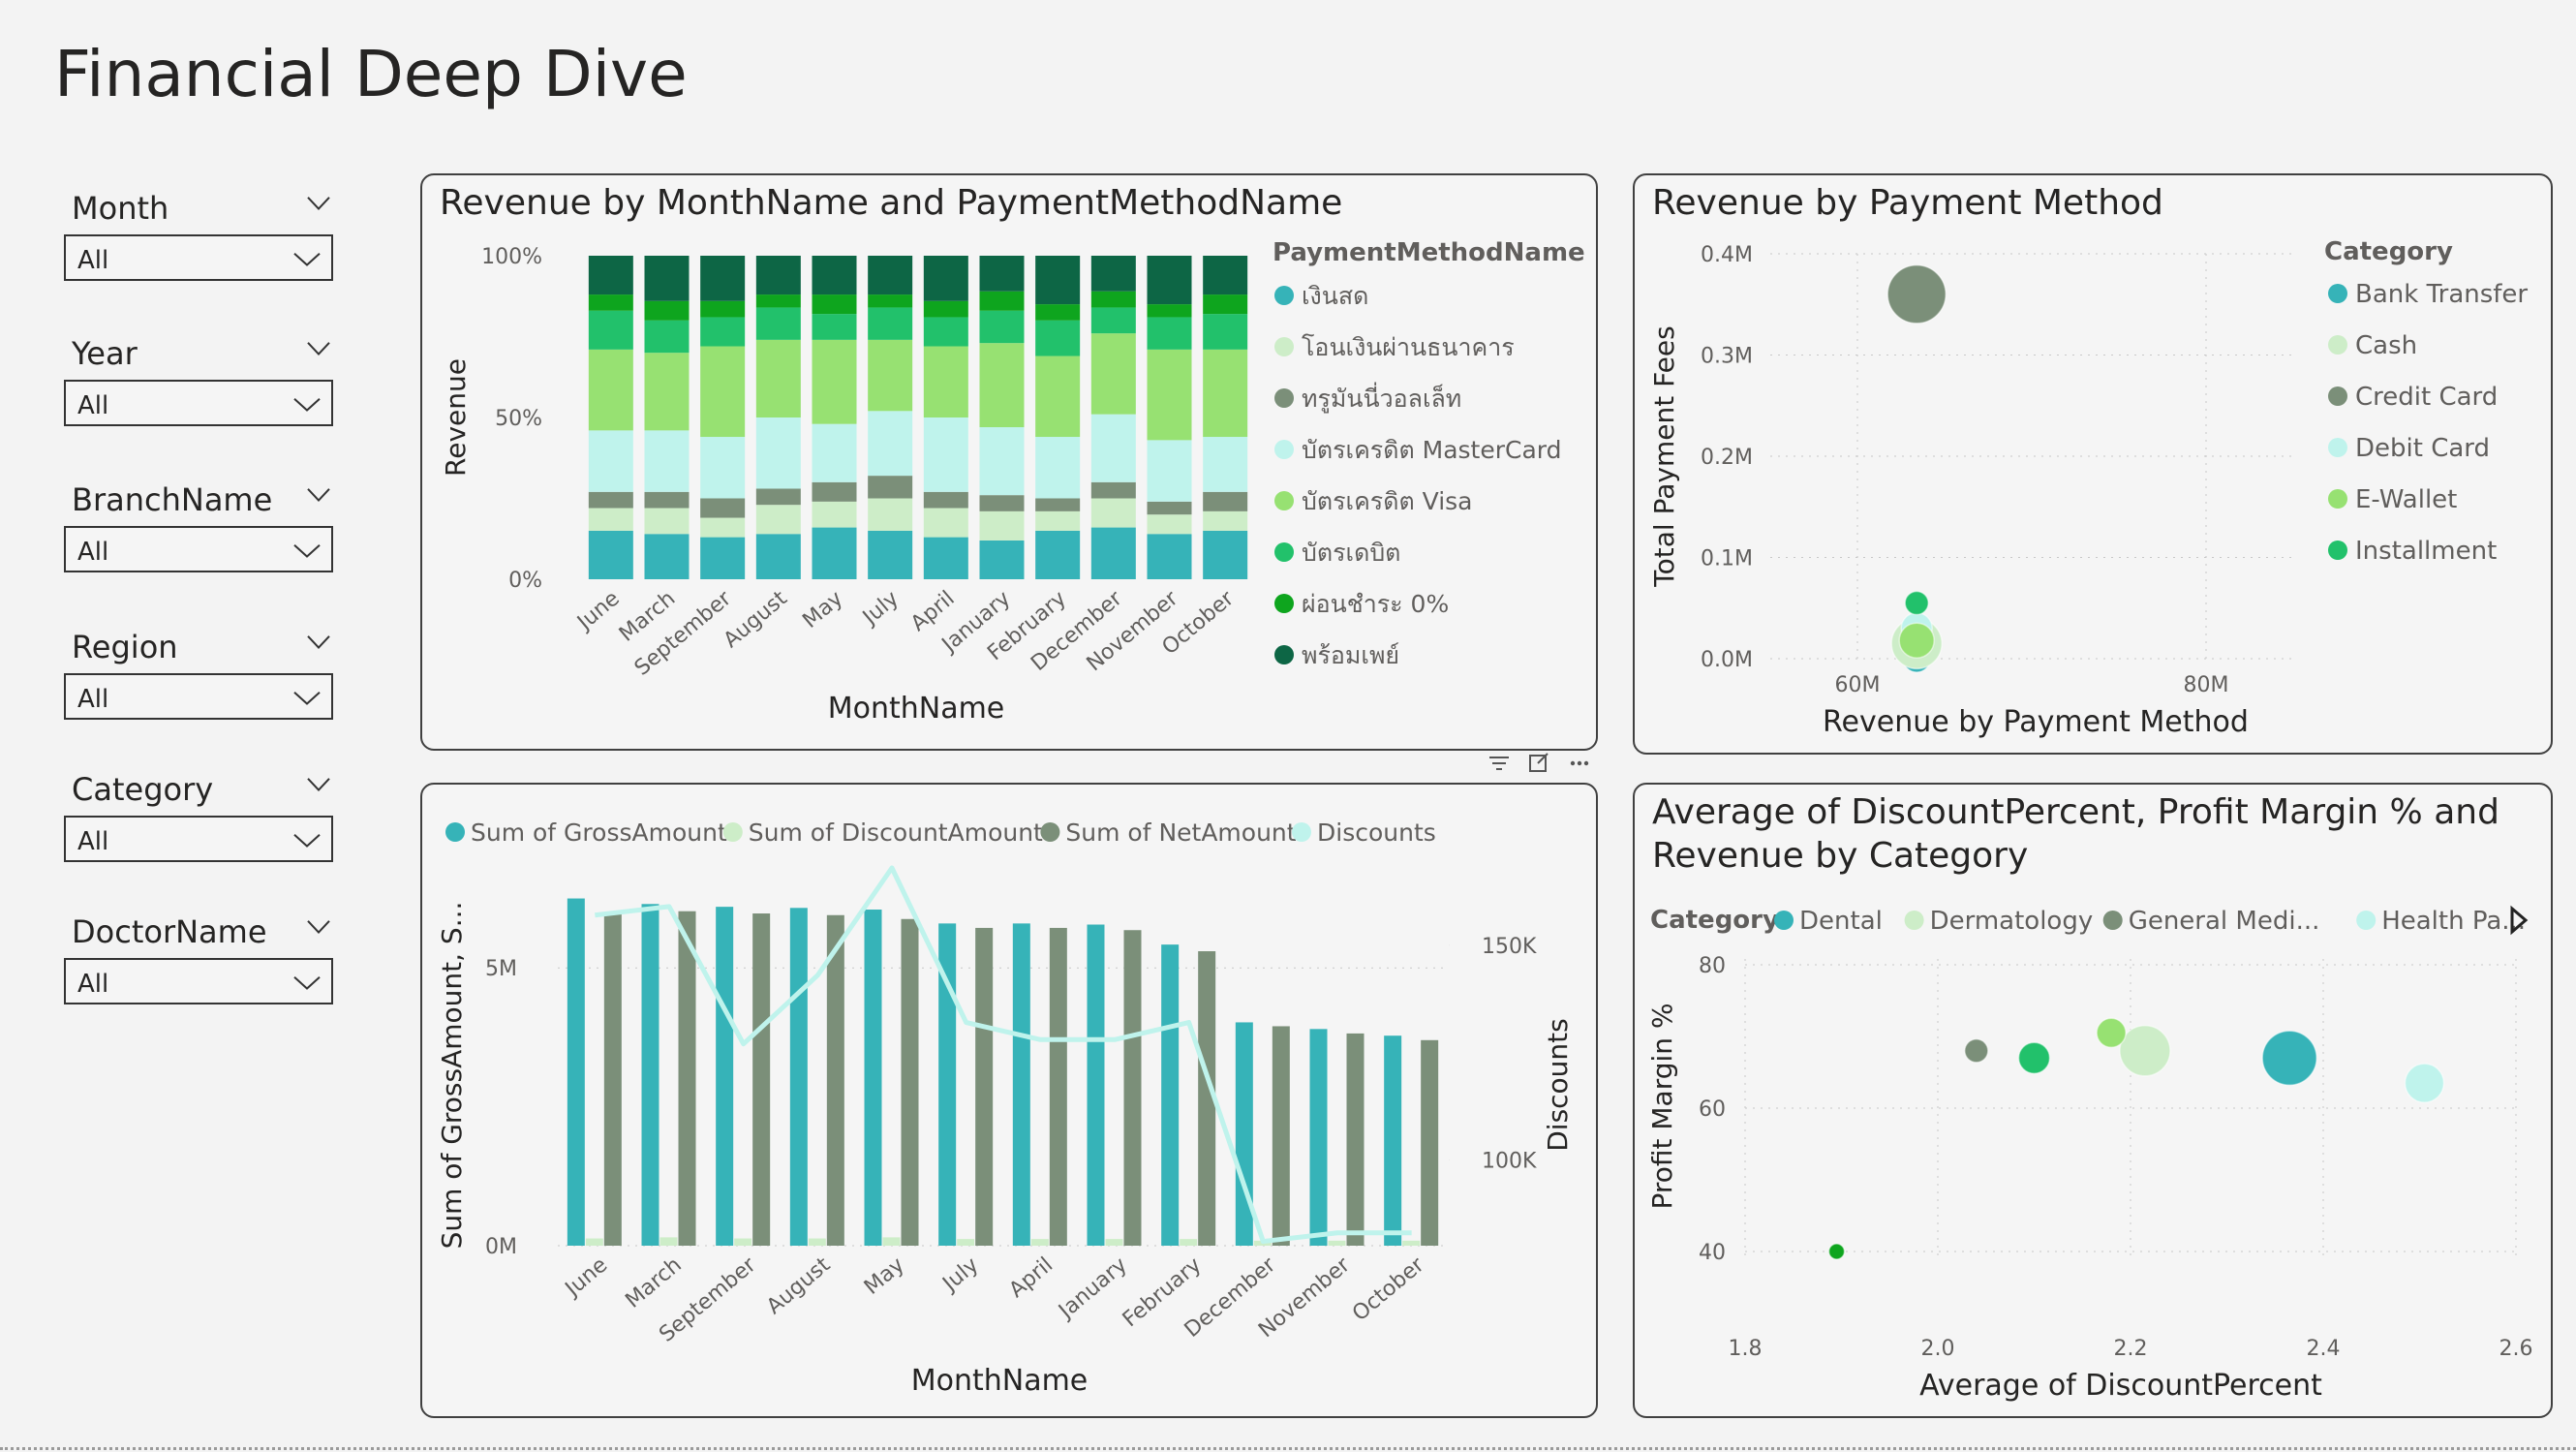 The height and width of the screenshot is (1452, 2576). What do you see at coordinates (896, 833) in the screenshot?
I see `legend-label: Sum of DiscountAmount` at bounding box center [896, 833].